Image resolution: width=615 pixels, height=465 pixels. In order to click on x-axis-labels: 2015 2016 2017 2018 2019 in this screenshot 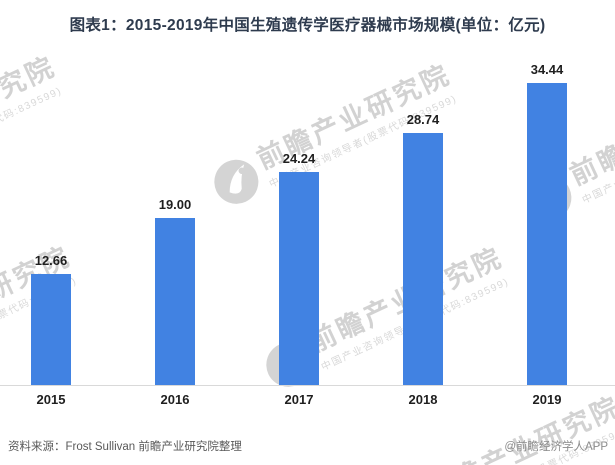, I will do `click(307, 400)`.